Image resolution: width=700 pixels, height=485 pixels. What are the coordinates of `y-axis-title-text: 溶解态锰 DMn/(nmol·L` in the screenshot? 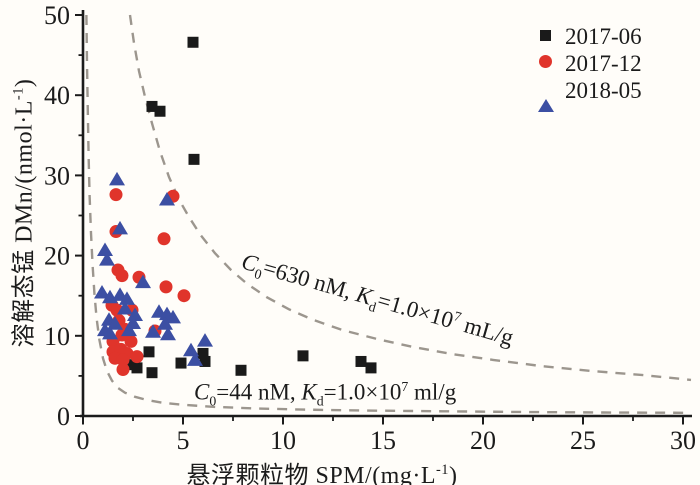 It's located at (24, 224).